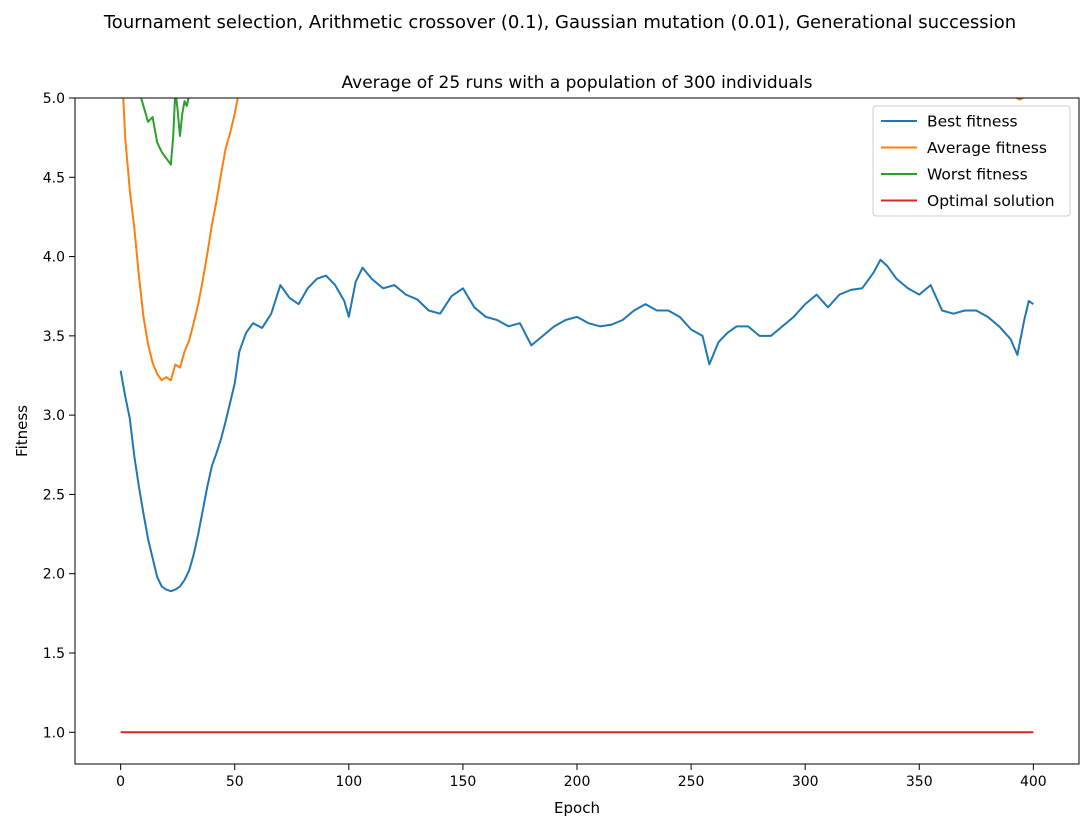 The height and width of the screenshot is (830, 1091). I want to click on y-axis: 1.0 1.5 2.0 2.5 3.0 3.5 4.0 4.5 5.0, so click(59, 416).